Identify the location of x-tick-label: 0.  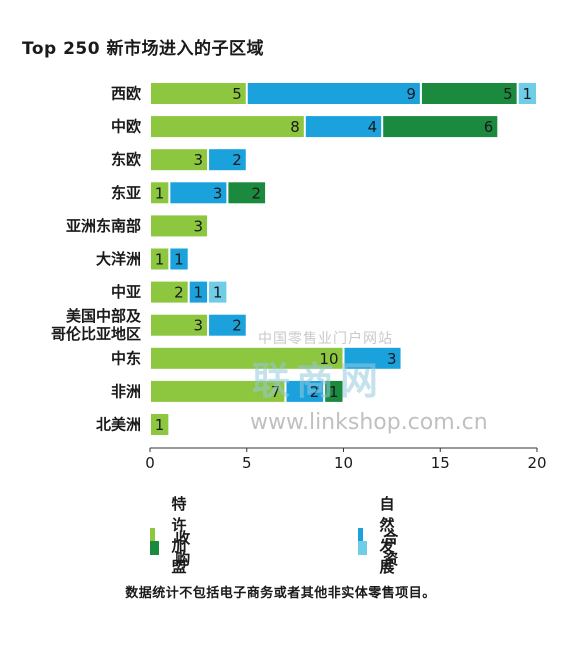
(150, 462).